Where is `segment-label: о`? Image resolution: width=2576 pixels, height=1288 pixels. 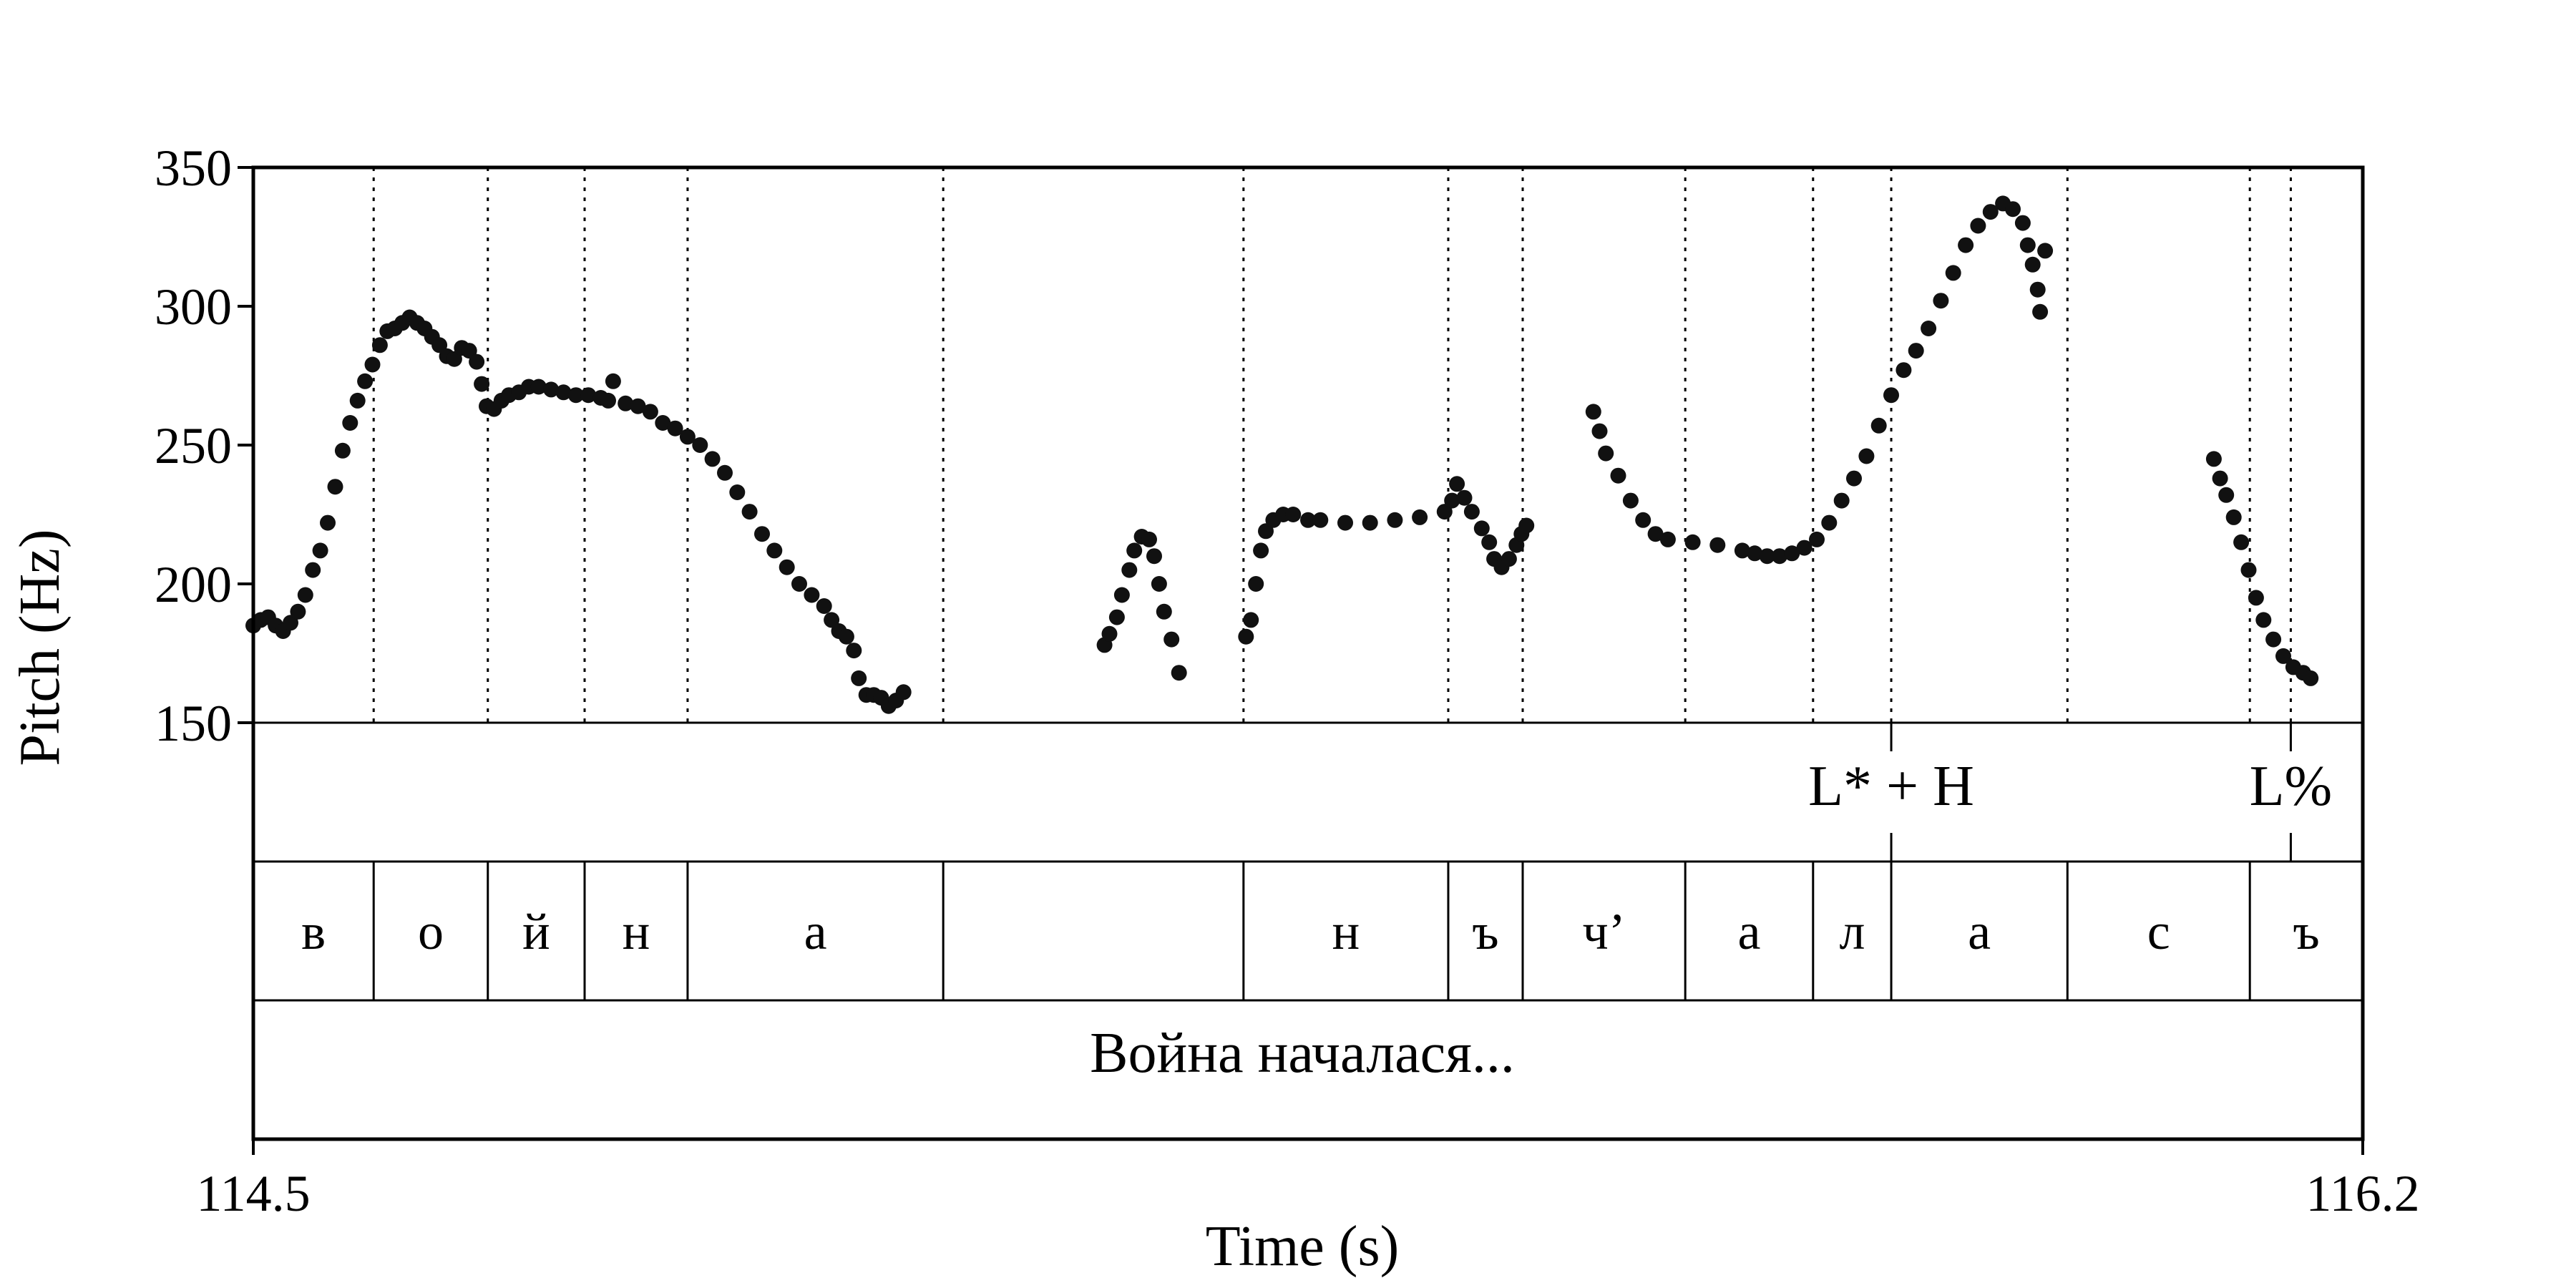
segment-label: о is located at coordinates (431, 931).